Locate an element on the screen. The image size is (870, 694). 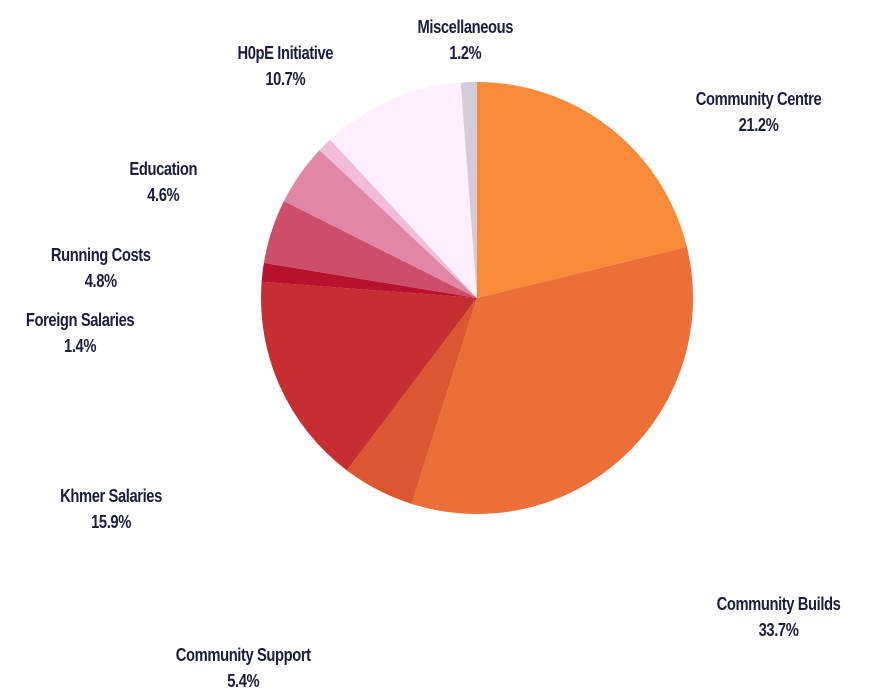
pie-slice-khmer-salaries is located at coordinates (368, 376).